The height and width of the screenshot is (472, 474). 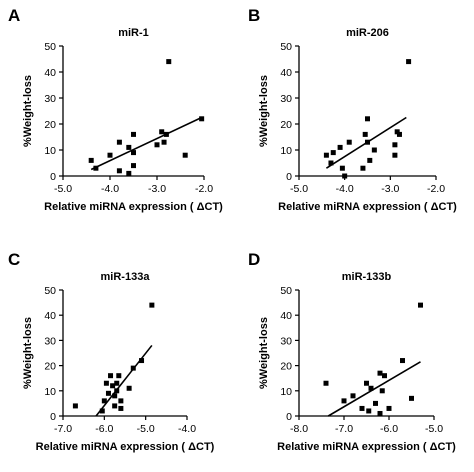 I want to click on panel-letter-b: B, so click(x=254, y=15).